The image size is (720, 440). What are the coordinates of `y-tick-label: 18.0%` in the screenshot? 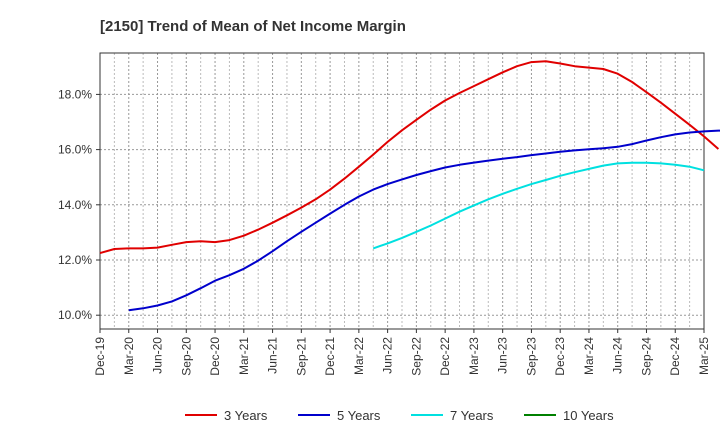 It's located at (75, 94).